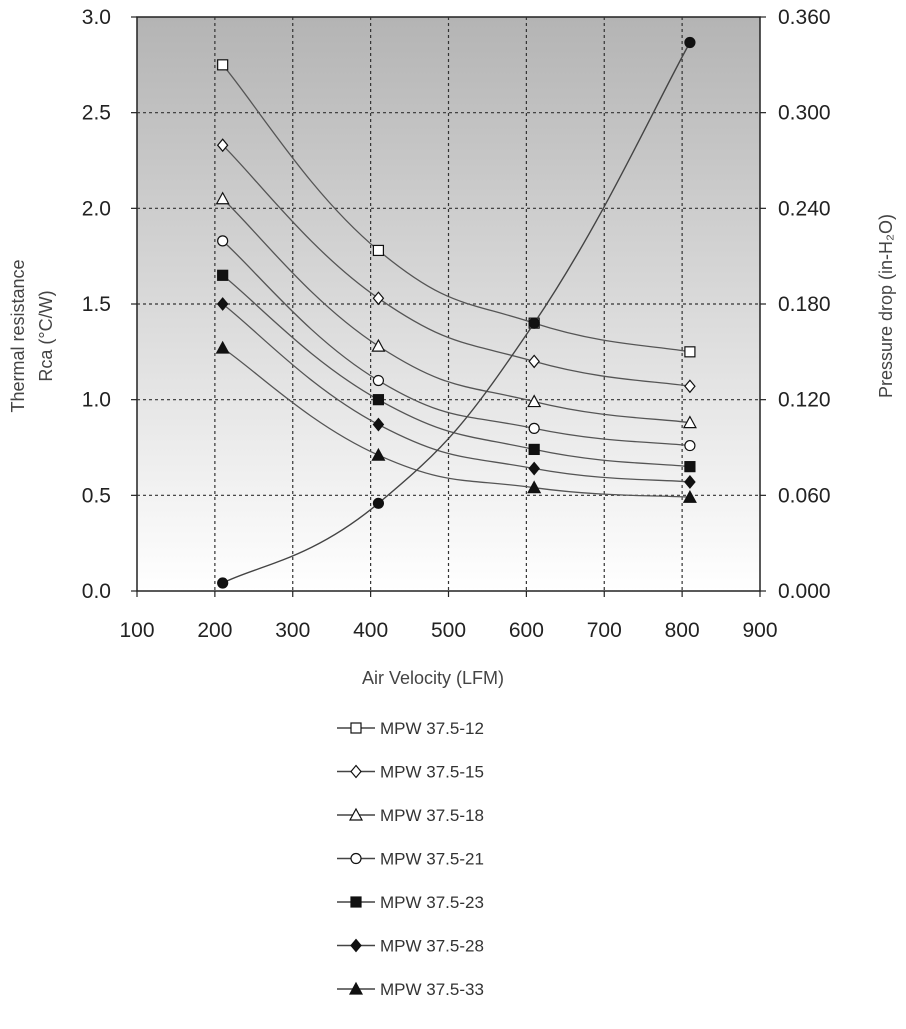  I want to click on legend-label: MPW 37.5-15, so click(432, 772).